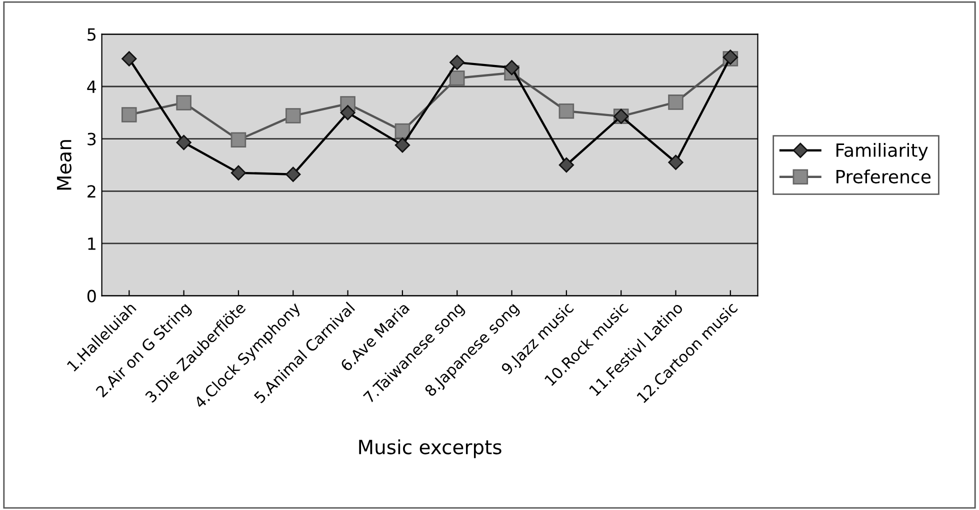  What do you see at coordinates (92, 191) in the screenshot?
I see `y-tick-label: 2` at bounding box center [92, 191].